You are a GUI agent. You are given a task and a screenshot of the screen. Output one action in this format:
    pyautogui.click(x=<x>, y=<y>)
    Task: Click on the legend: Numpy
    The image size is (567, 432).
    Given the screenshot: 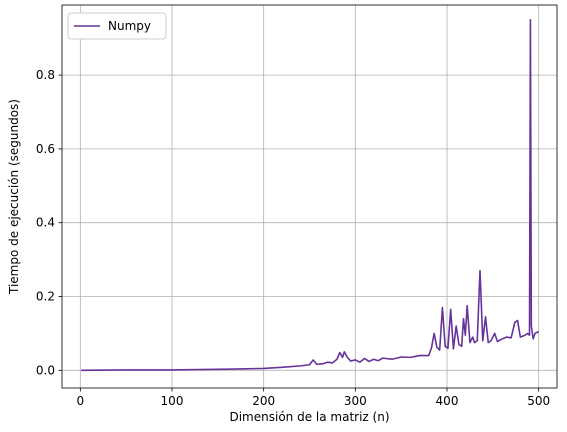 What is the action you would take?
    pyautogui.click(x=117, y=26)
    